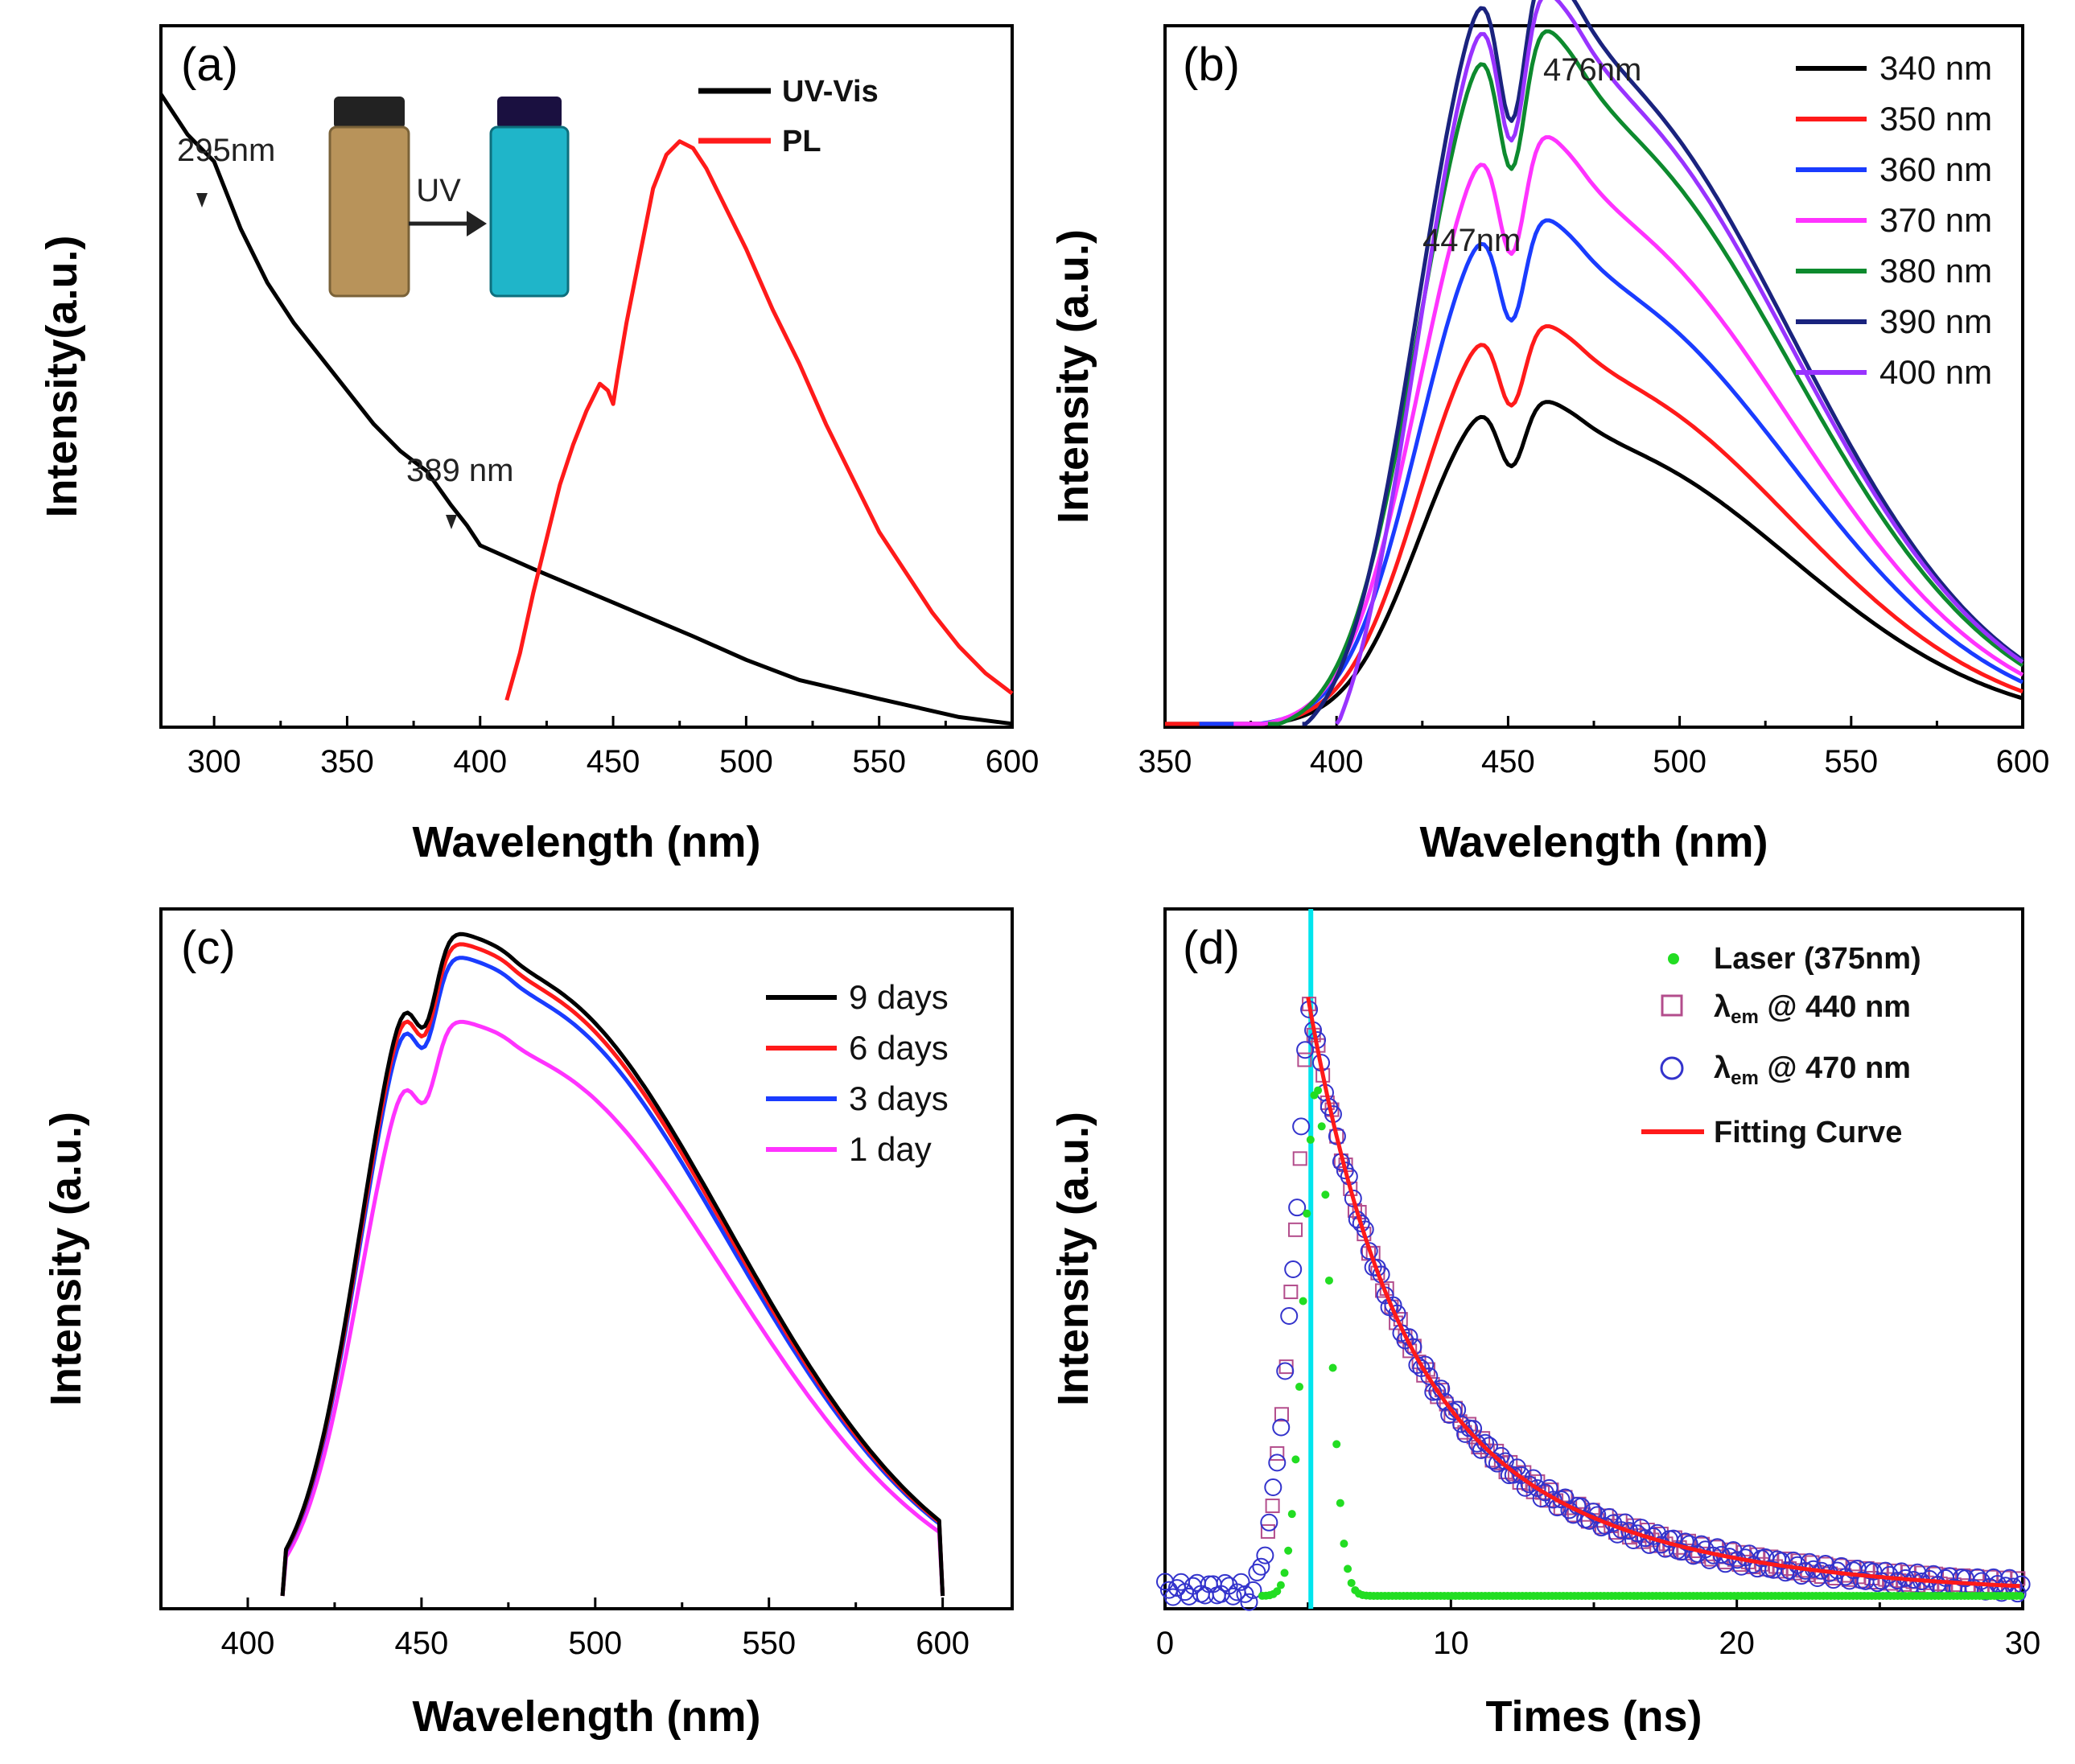  I want to click on series-line-3-days, so click(612, 1276).